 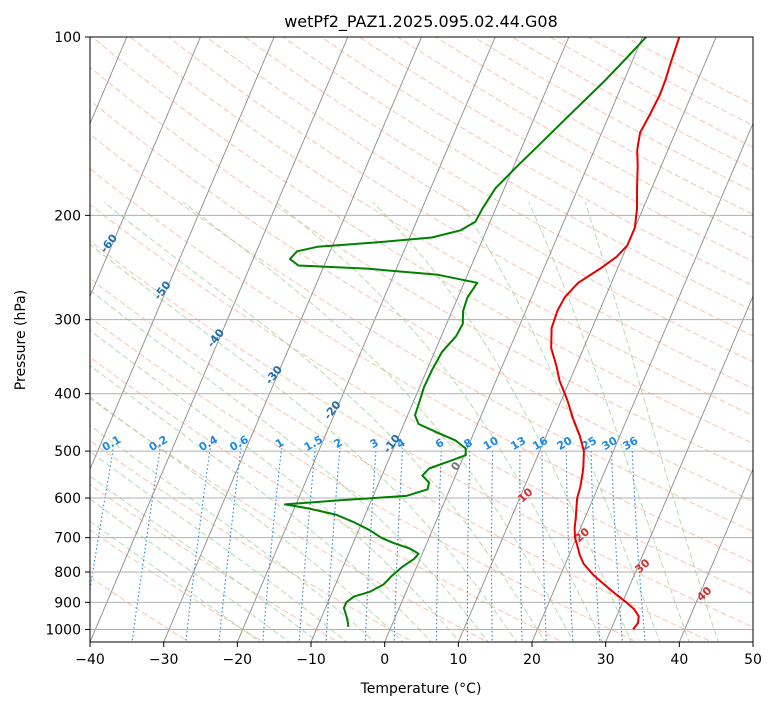 What do you see at coordinates (374, 443) in the screenshot?
I see `mixing-ratio-label: 3` at bounding box center [374, 443].